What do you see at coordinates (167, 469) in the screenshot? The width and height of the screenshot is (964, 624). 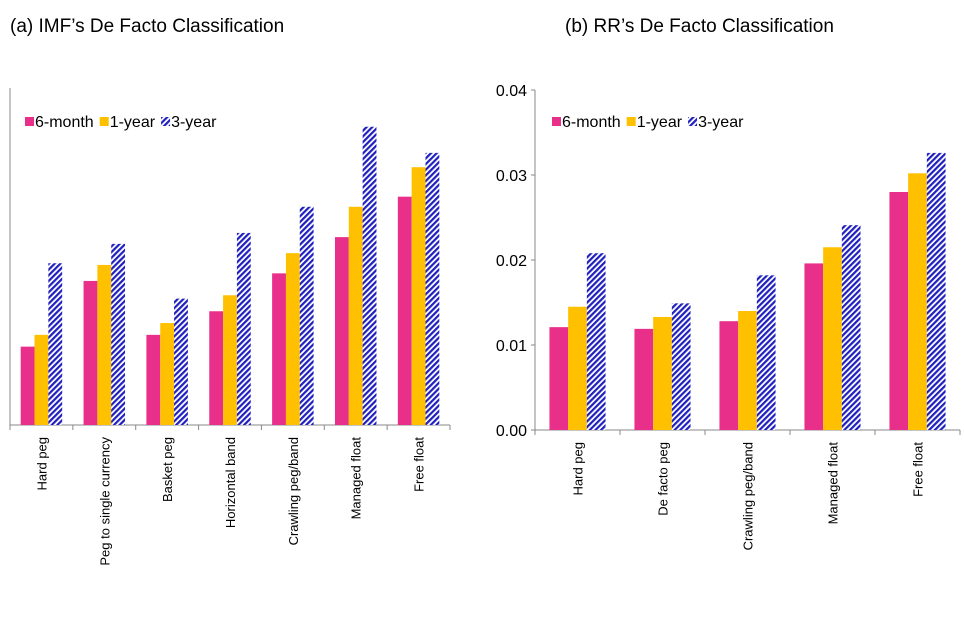 I see `x-tick-label: Basket peg` at bounding box center [167, 469].